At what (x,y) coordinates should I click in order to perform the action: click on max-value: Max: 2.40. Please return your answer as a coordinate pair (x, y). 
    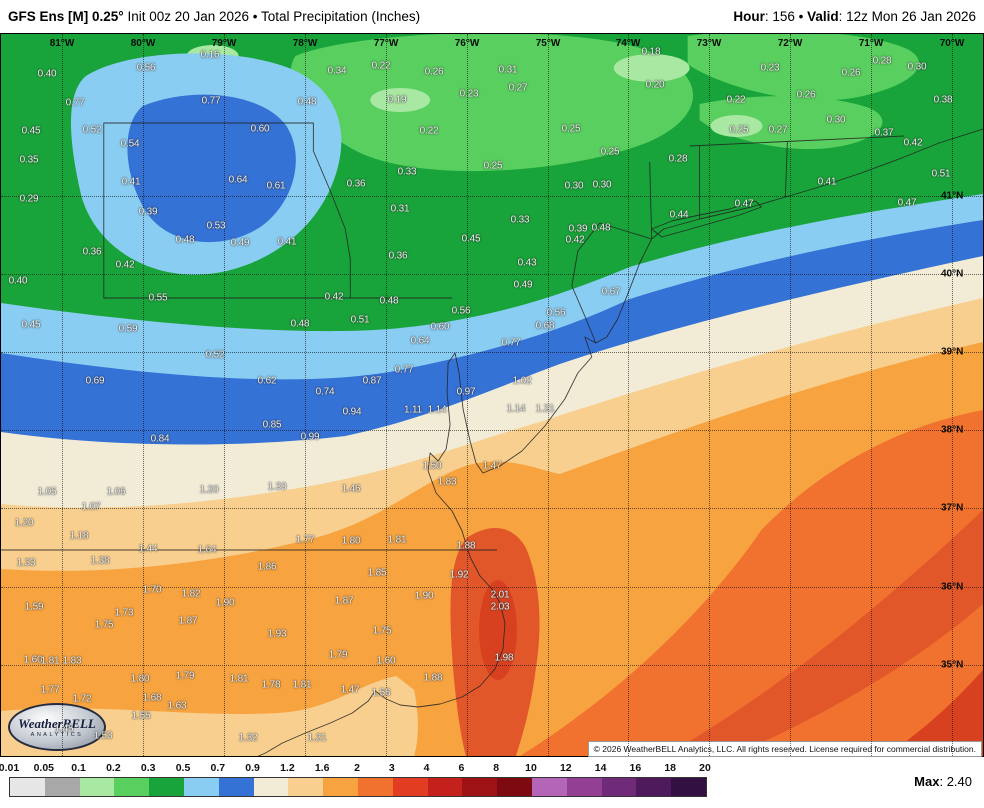
    Looking at the image, I should click on (943, 781).